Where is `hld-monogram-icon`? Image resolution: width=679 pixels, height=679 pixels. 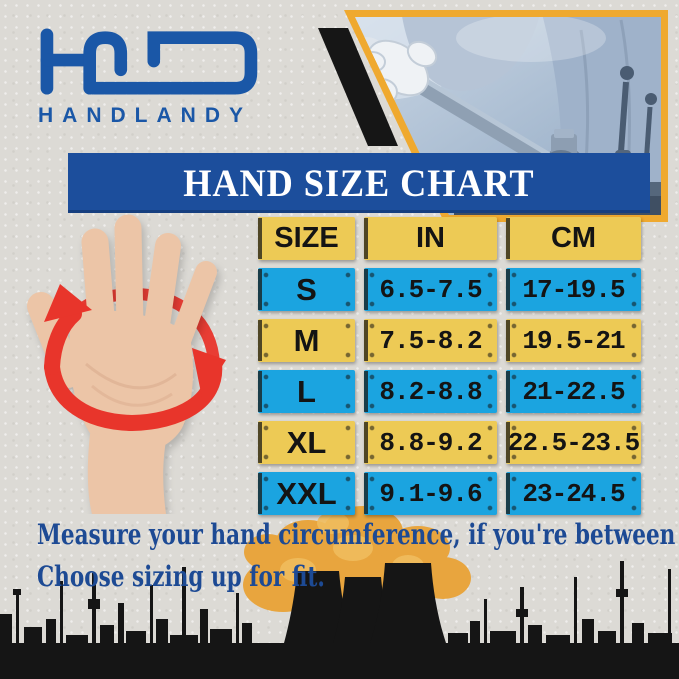 hld-monogram-icon is located at coordinates (149, 61).